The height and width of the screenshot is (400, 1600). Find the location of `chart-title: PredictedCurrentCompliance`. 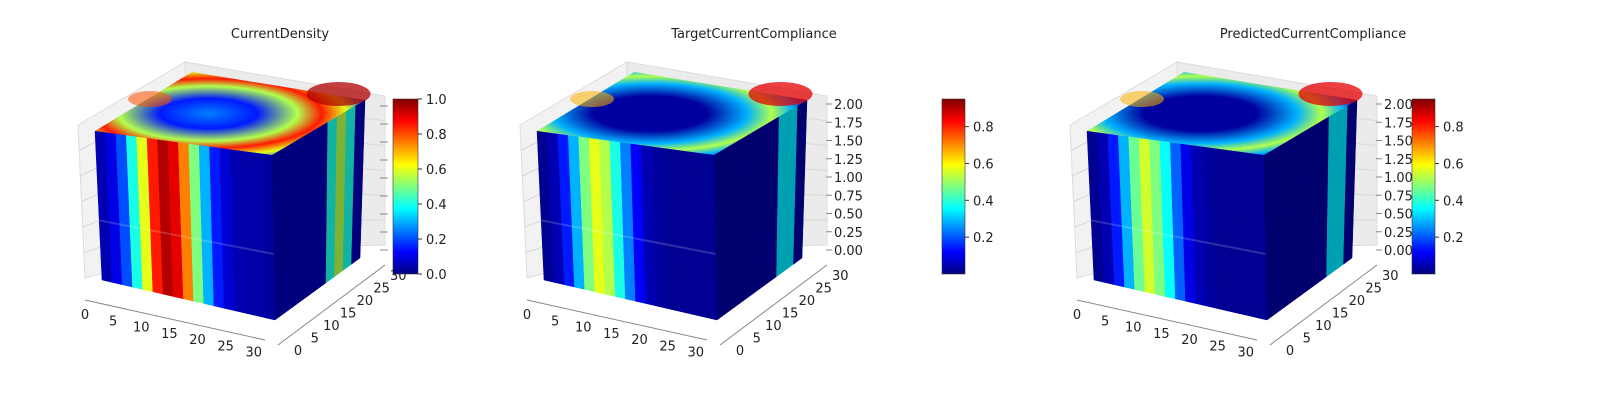

chart-title: PredictedCurrentCompliance is located at coordinates (1313, 34).